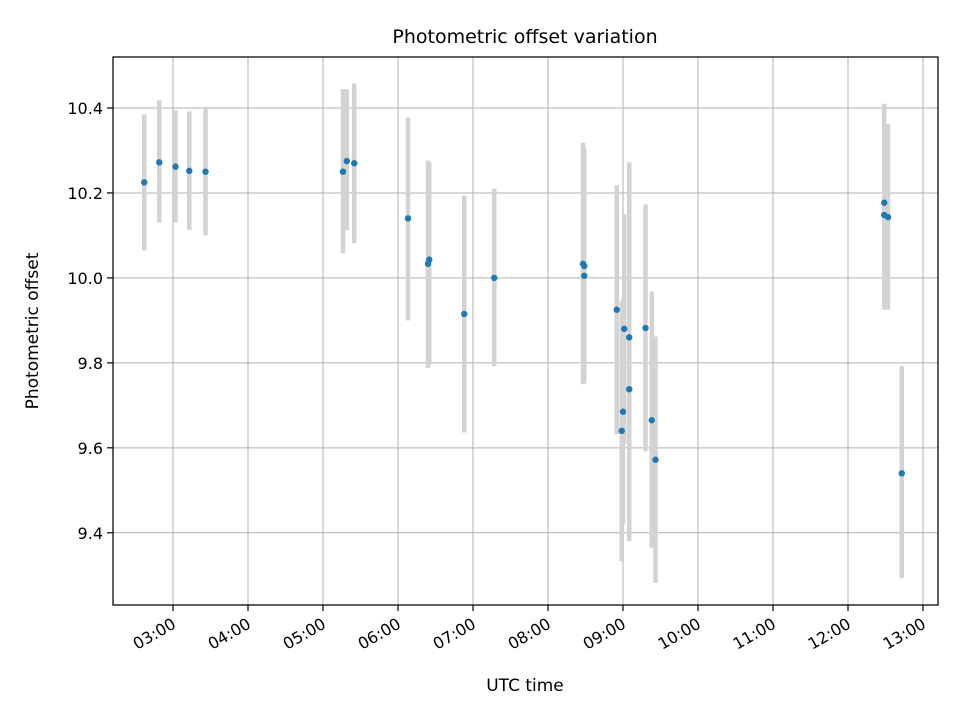  I want to click on chart-title: Photometric offset variation, so click(524, 37).